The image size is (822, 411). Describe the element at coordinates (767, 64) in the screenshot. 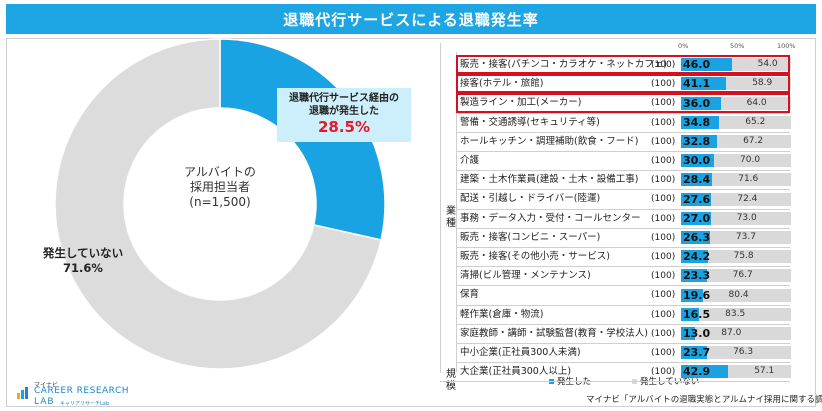

I see `value-not-happened: 54.0` at that location.